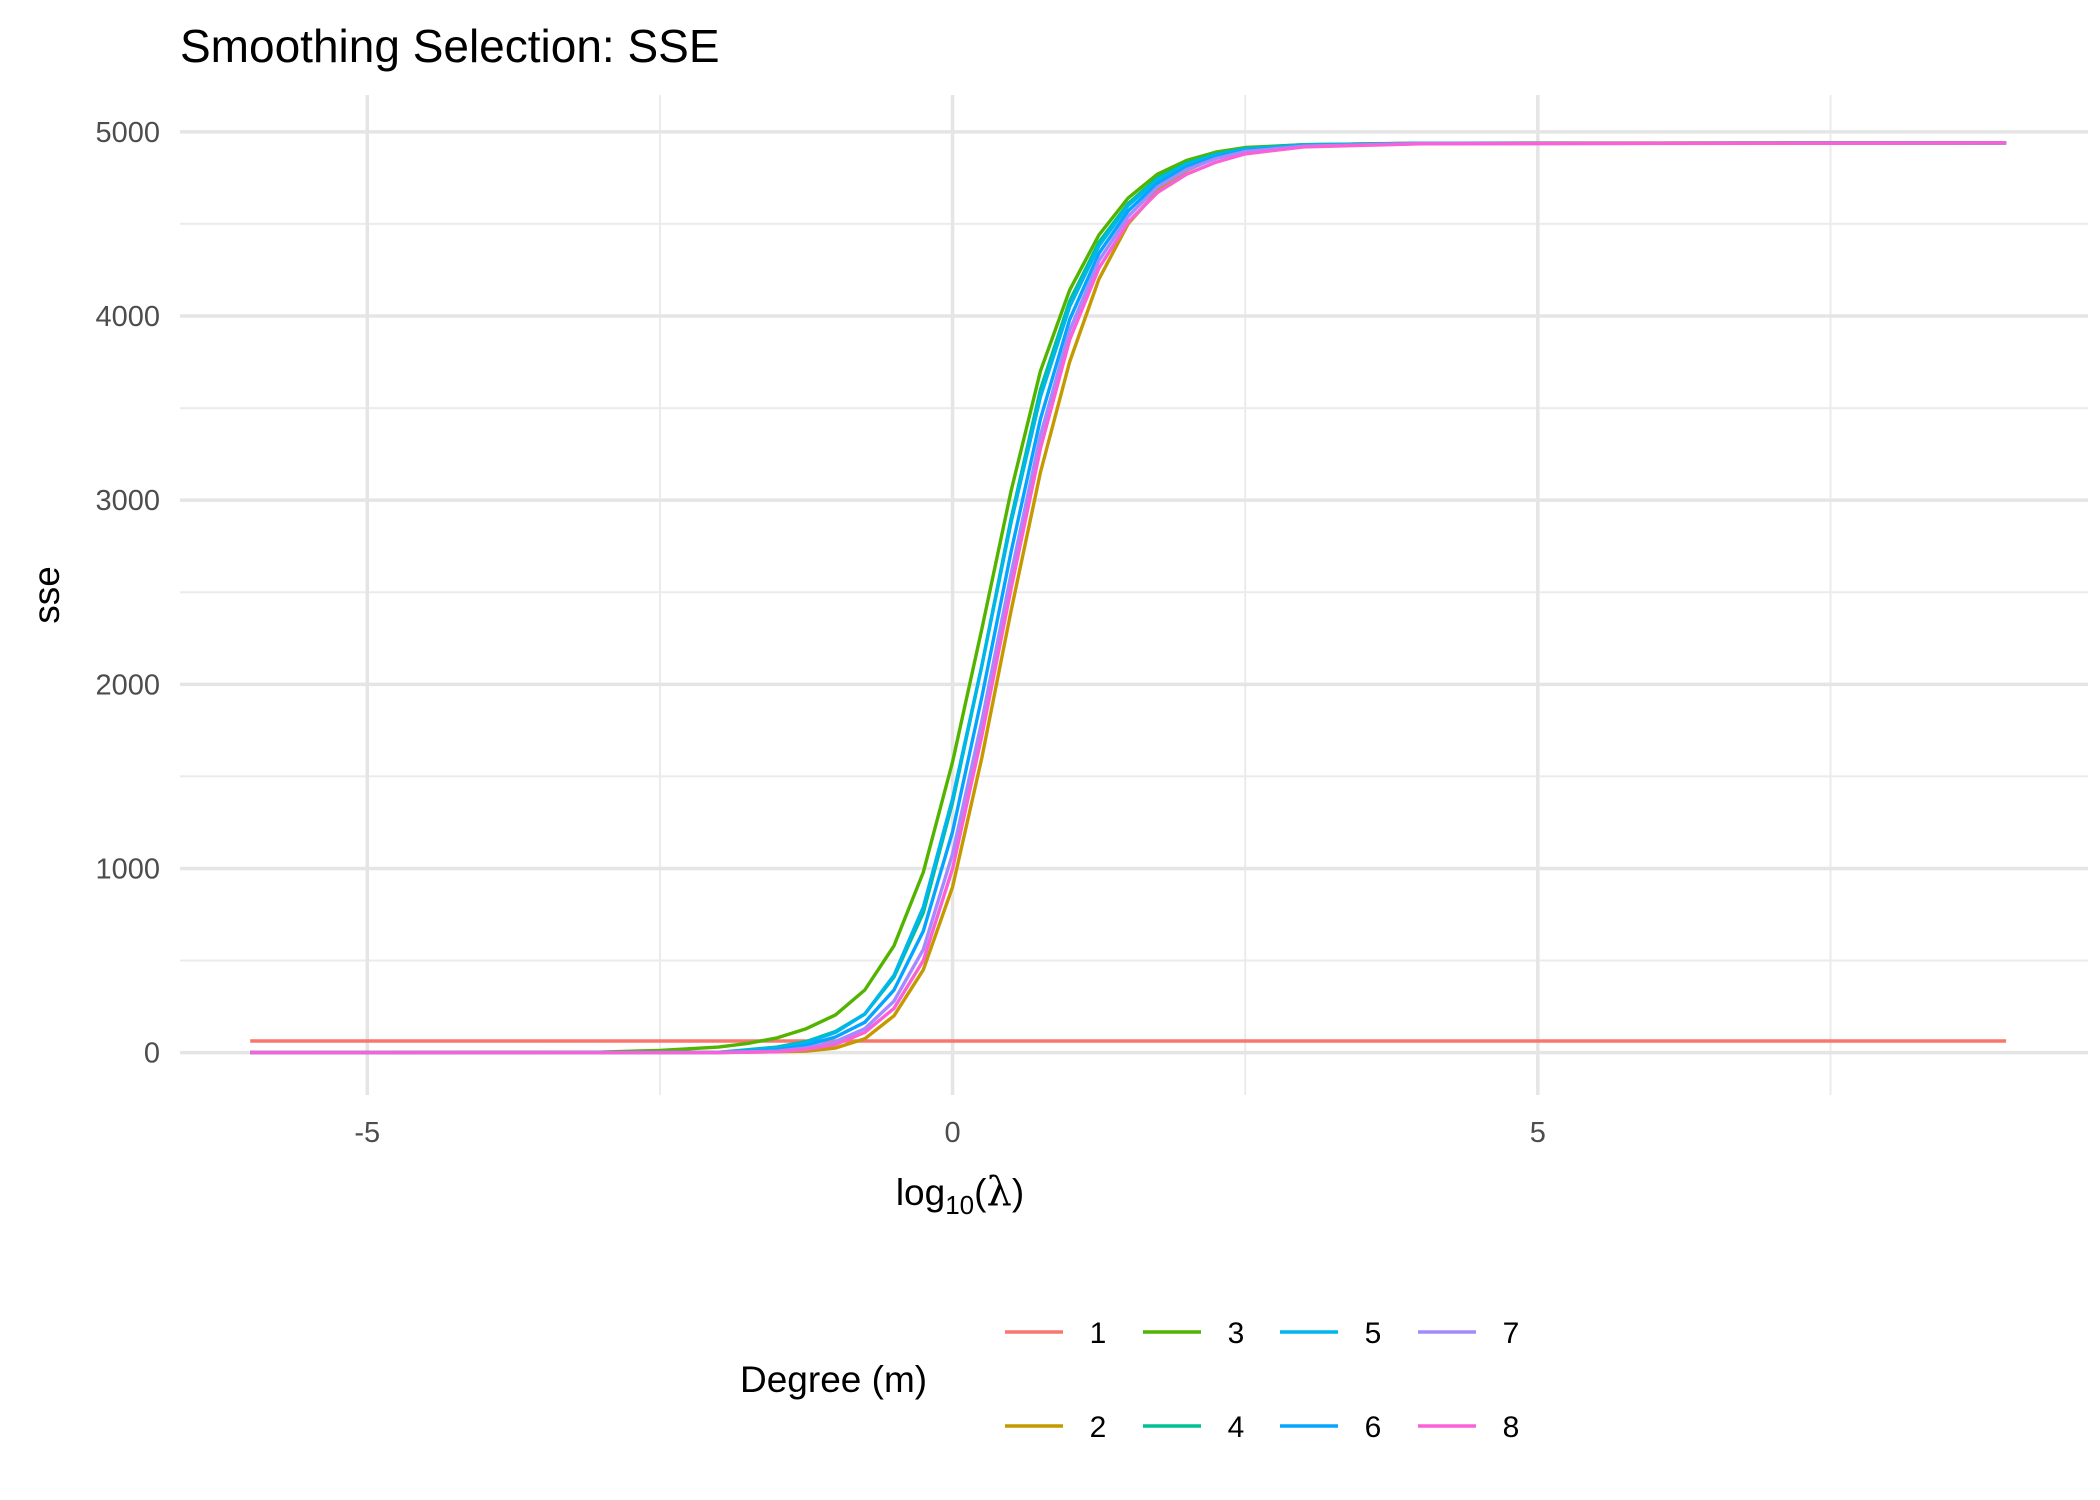 This screenshot has height=1500, width=2100. Describe the element at coordinates (127, 869) in the screenshot. I see `y-tick-label: 1000` at that location.